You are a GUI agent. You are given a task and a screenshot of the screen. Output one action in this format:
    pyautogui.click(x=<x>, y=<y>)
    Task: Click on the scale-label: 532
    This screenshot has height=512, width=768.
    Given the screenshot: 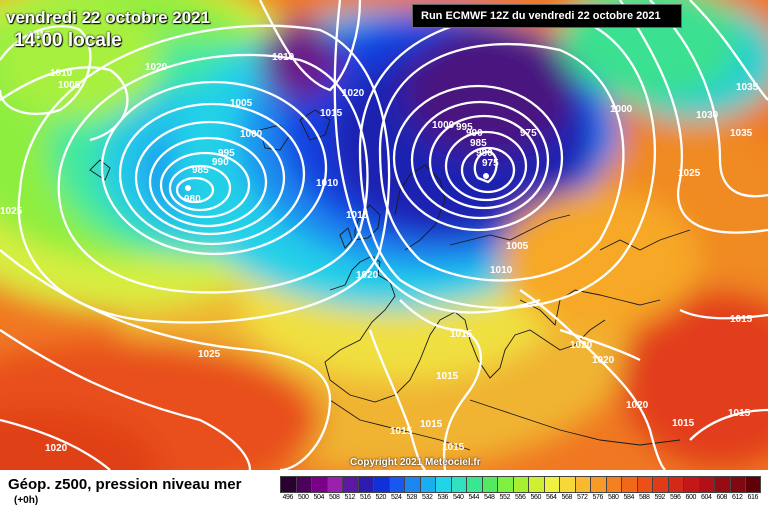 What is the action you would take?
    pyautogui.click(x=427, y=497)
    